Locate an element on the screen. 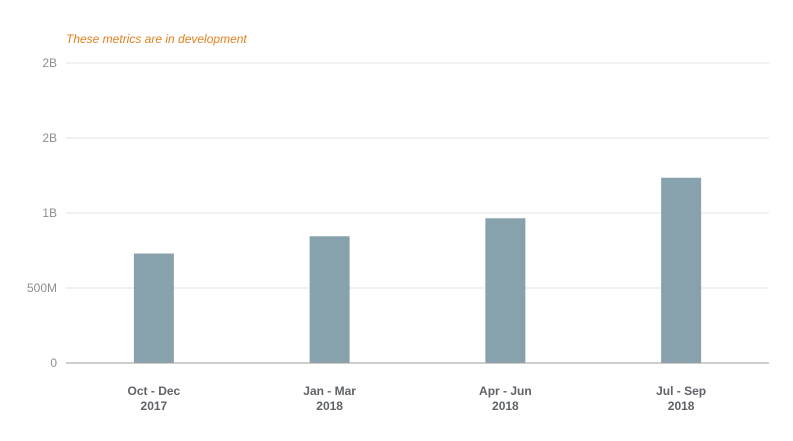 Image resolution: width=793 pixels, height=441 pixels. x-tick-label: 2017 is located at coordinates (154, 406).